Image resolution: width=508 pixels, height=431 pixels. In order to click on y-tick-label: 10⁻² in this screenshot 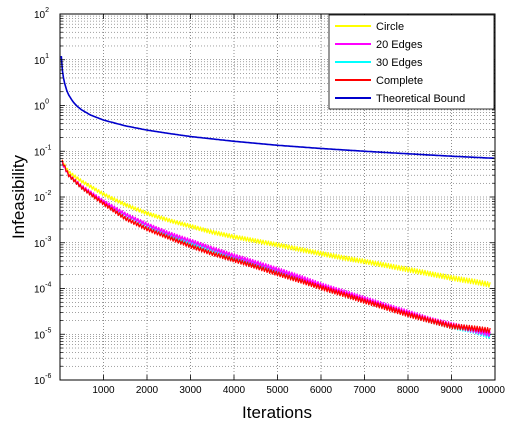, I will do `click(42, 197)`.